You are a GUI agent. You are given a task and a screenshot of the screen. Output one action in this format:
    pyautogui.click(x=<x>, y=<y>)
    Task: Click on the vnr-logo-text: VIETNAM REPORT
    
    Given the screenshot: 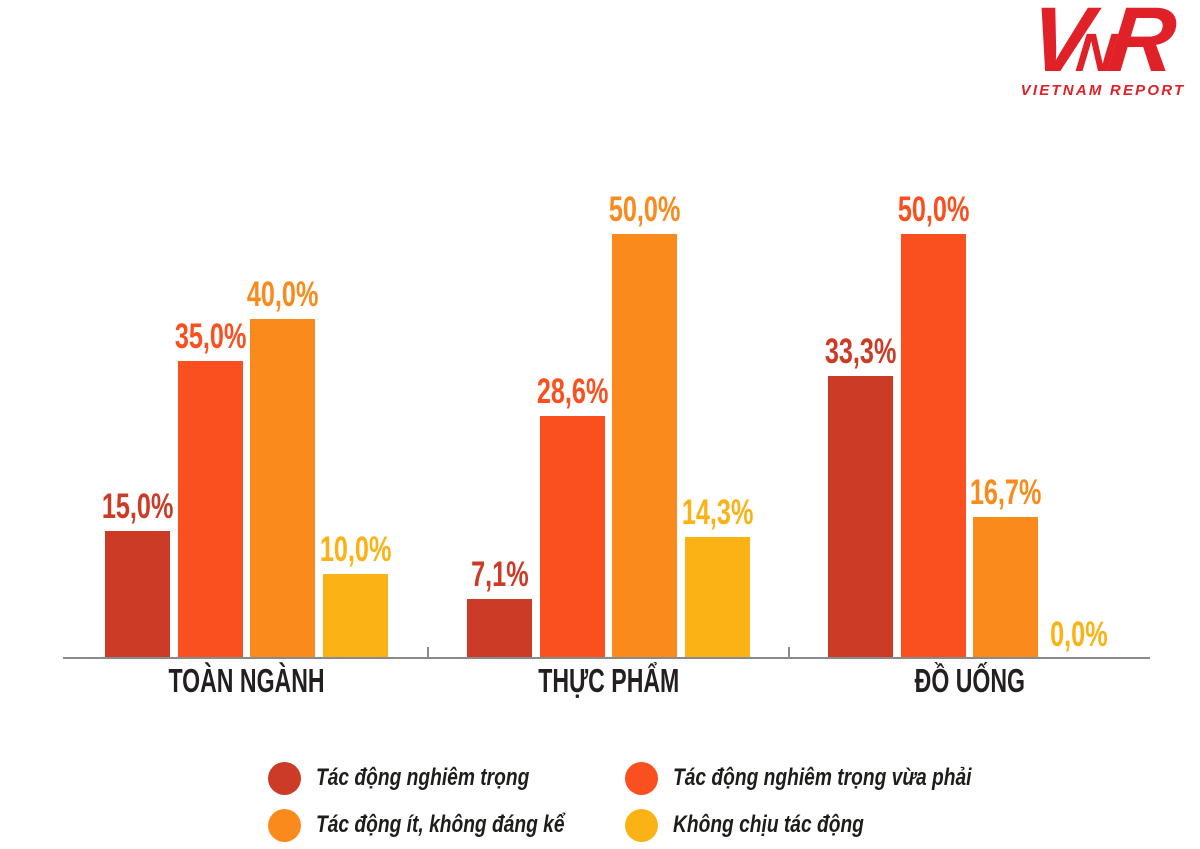 What is the action you would take?
    pyautogui.click(x=1103, y=90)
    